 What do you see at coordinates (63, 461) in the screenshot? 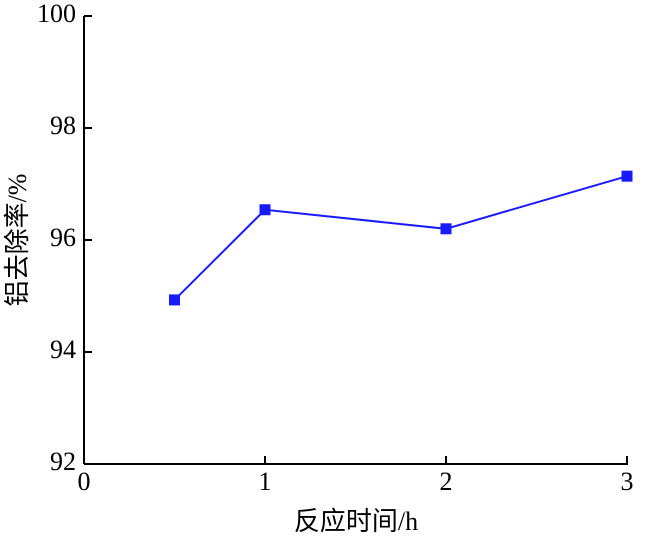
I see `y-tick-label: 92` at bounding box center [63, 461].